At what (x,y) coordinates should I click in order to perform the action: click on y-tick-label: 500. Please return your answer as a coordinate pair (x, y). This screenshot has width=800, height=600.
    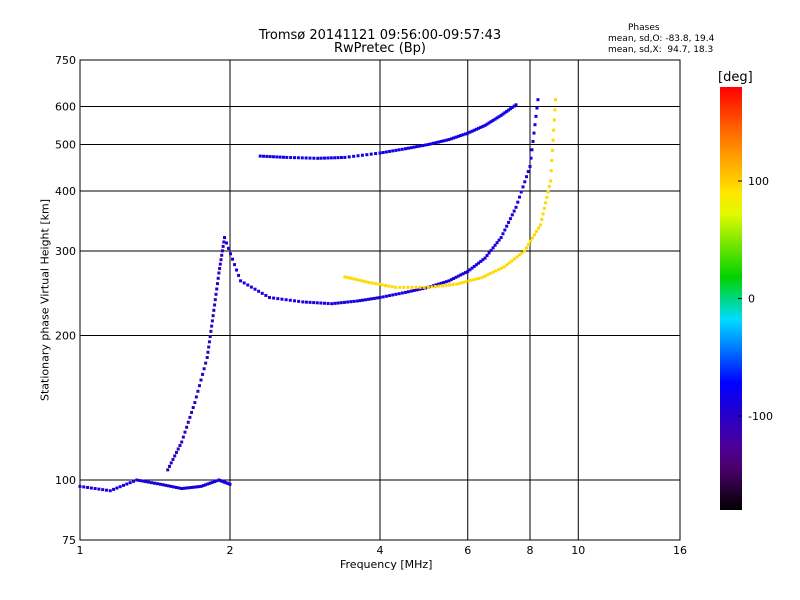
    Looking at the image, I should click on (65, 145).